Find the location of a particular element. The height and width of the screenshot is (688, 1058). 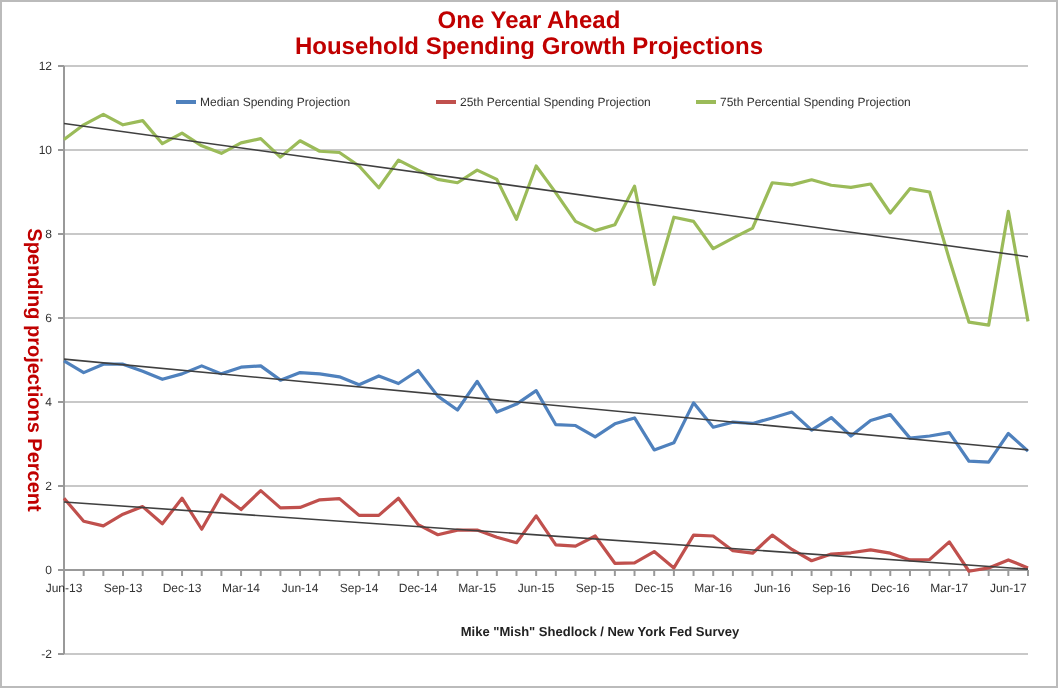

y-axis-title: Spending projections Percent is located at coordinates (33, 371).